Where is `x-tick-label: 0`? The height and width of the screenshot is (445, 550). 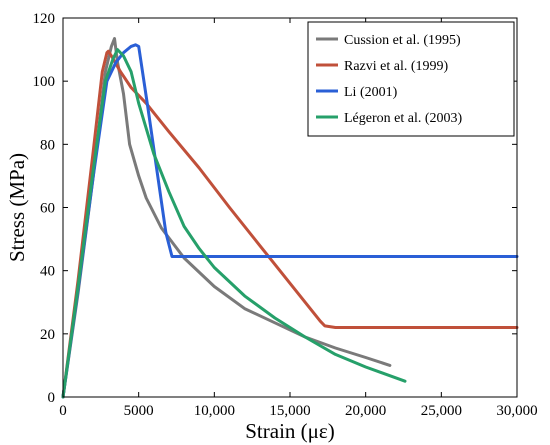
x-tick-label: 0 is located at coordinates (63, 411).